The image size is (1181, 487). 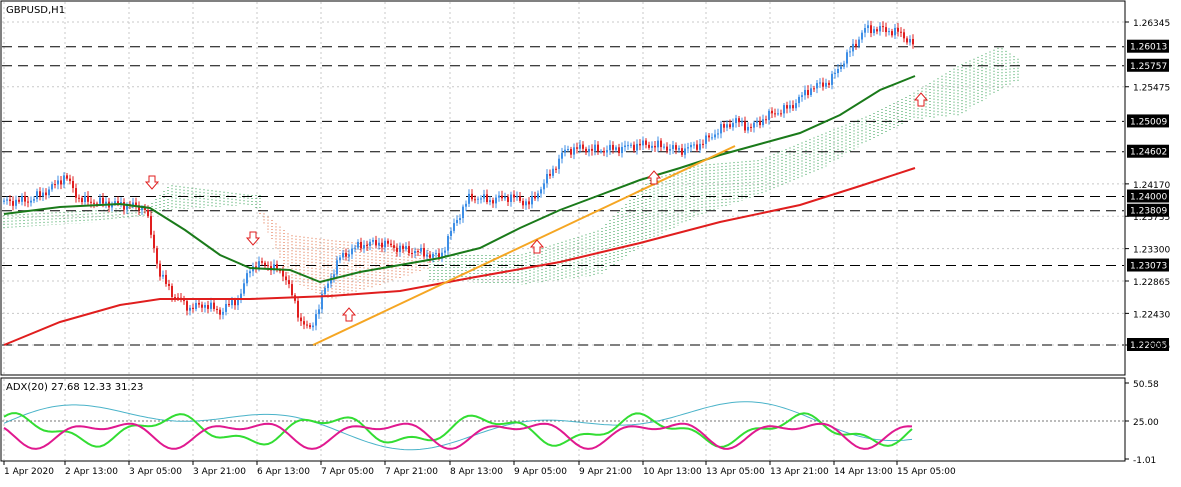 I want to click on price-level-label: 1.23073, so click(x=1148, y=267).